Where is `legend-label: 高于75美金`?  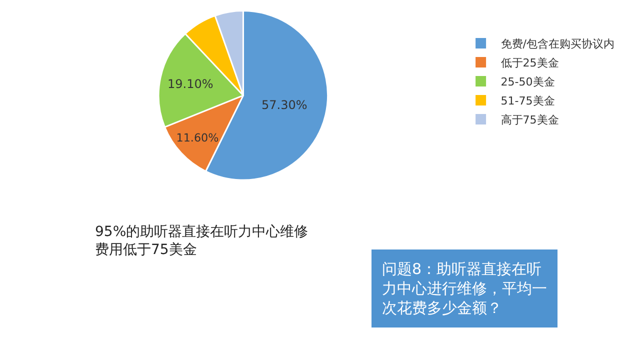 legend-label: 高于75美金 is located at coordinates (529, 120).